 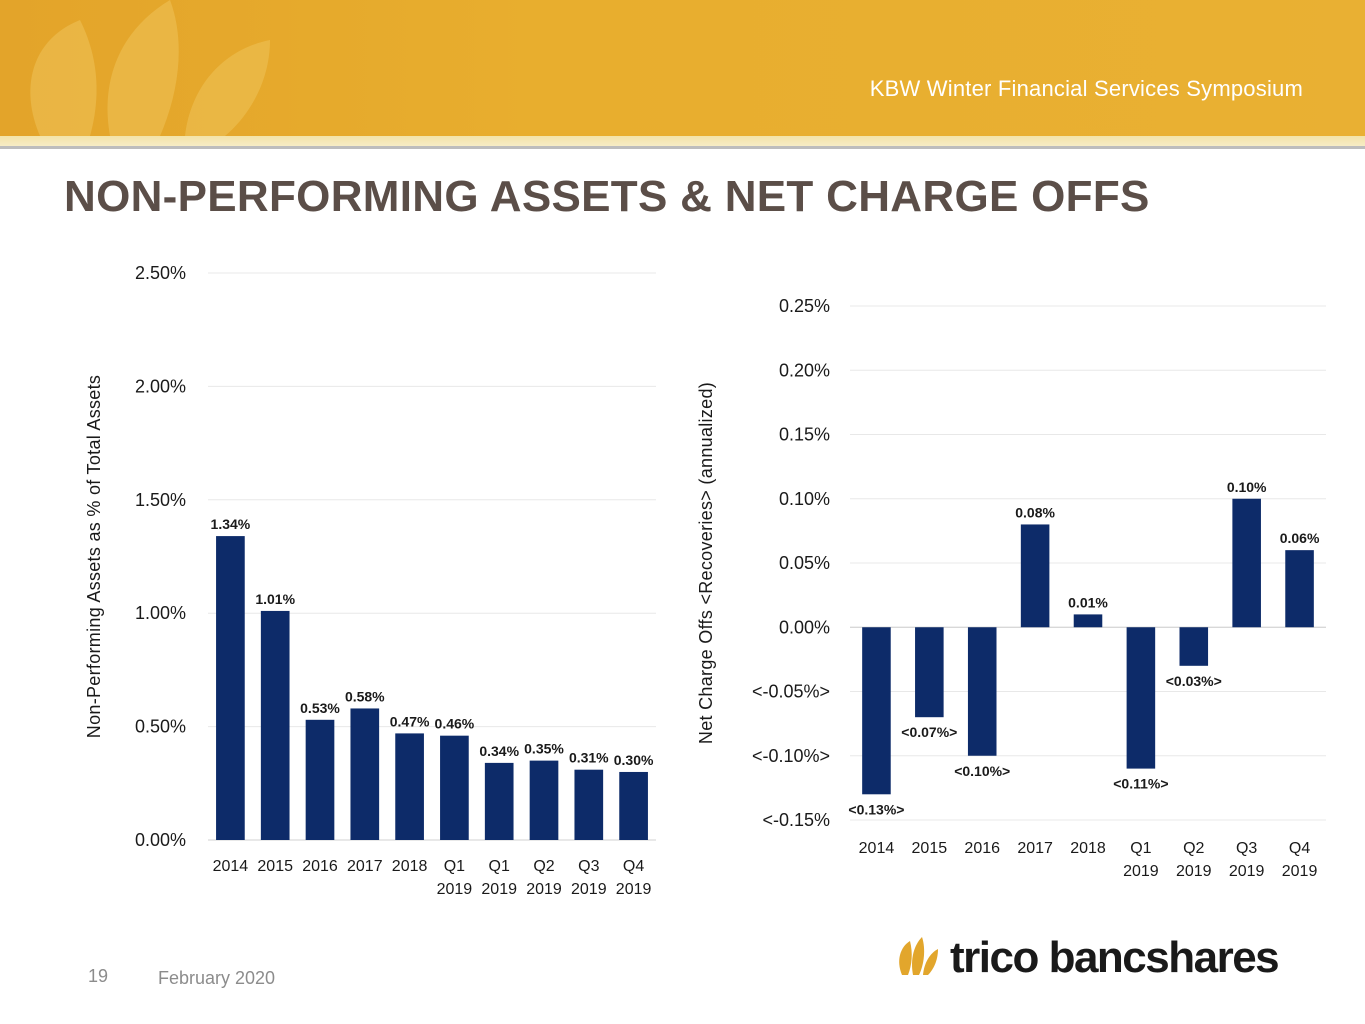 What do you see at coordinates (588, 866) in the screenshot?
I see `npa-x-tick-label: Q3` at bounding box center [588, 866].